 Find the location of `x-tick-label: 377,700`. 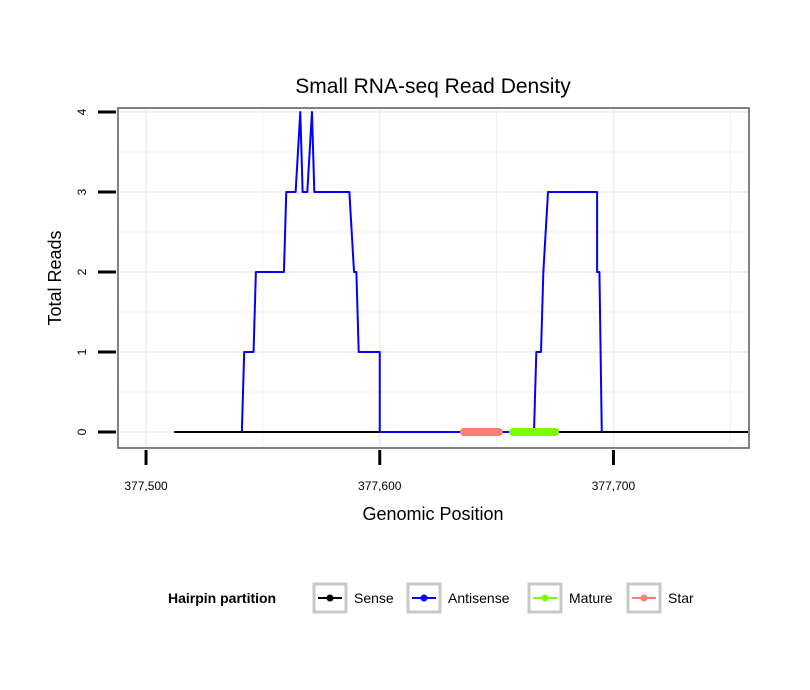

x-tick-label: 377,700 is located at coordinates (614, 486).